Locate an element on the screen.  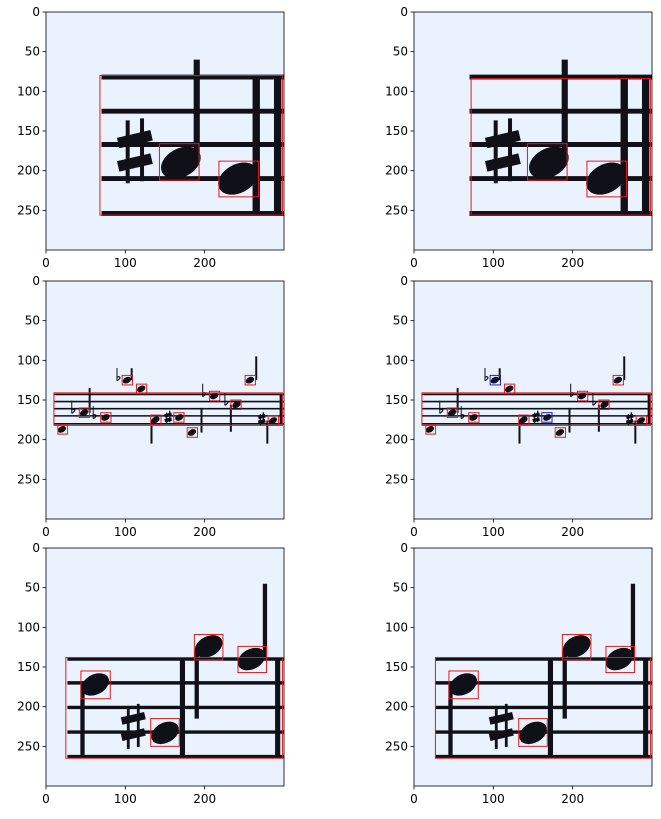
panel-row2-left: 0 50 100 150 200 250 0 100 200 is located at coordinates (151, 406).